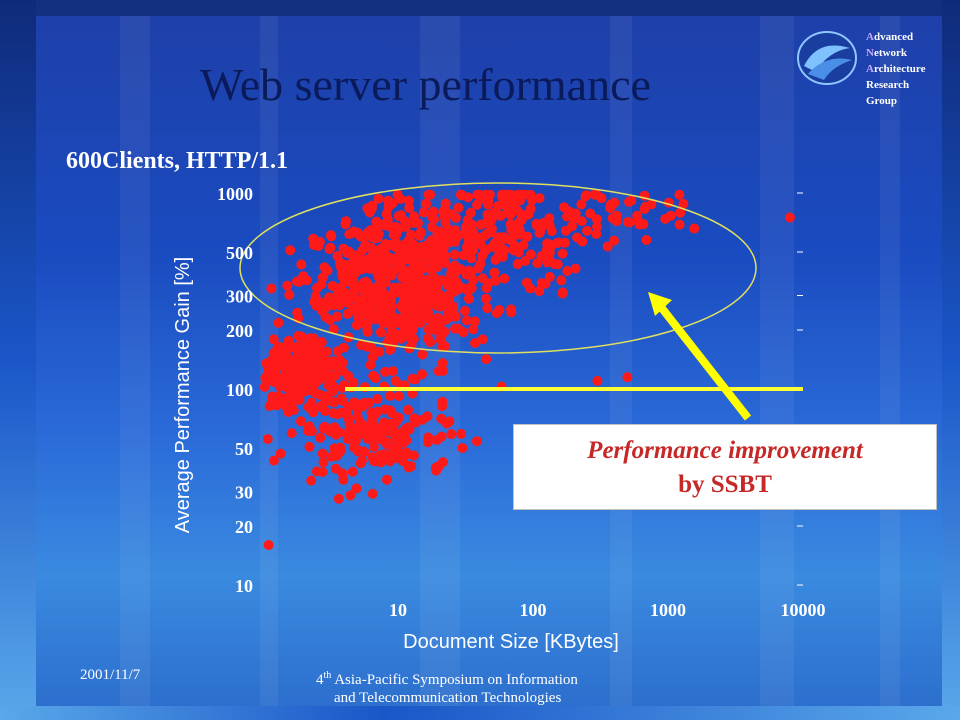 This screenshot has width=960, height=720. What do you see at coordinates (110, 675) in the screenshot?
I see `footer-date: 2001/11/7` at bounding box center [110, 675].